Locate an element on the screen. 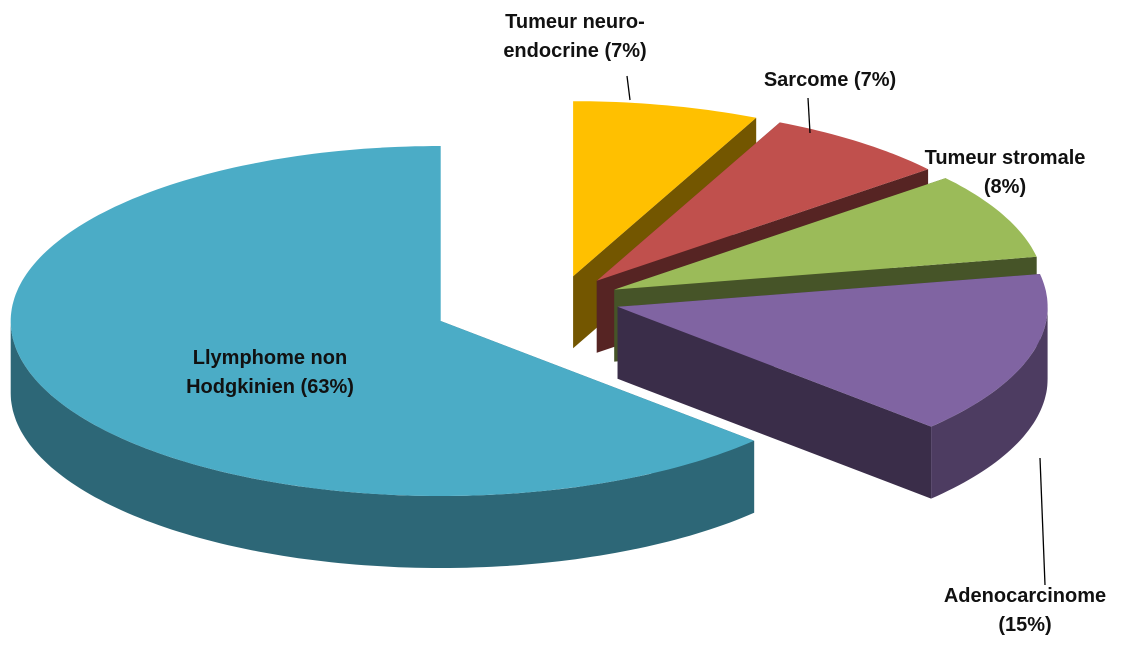 The image size is (1131, 647). slice-label: Sarcome (7%) is located at coordinates (830, 80).